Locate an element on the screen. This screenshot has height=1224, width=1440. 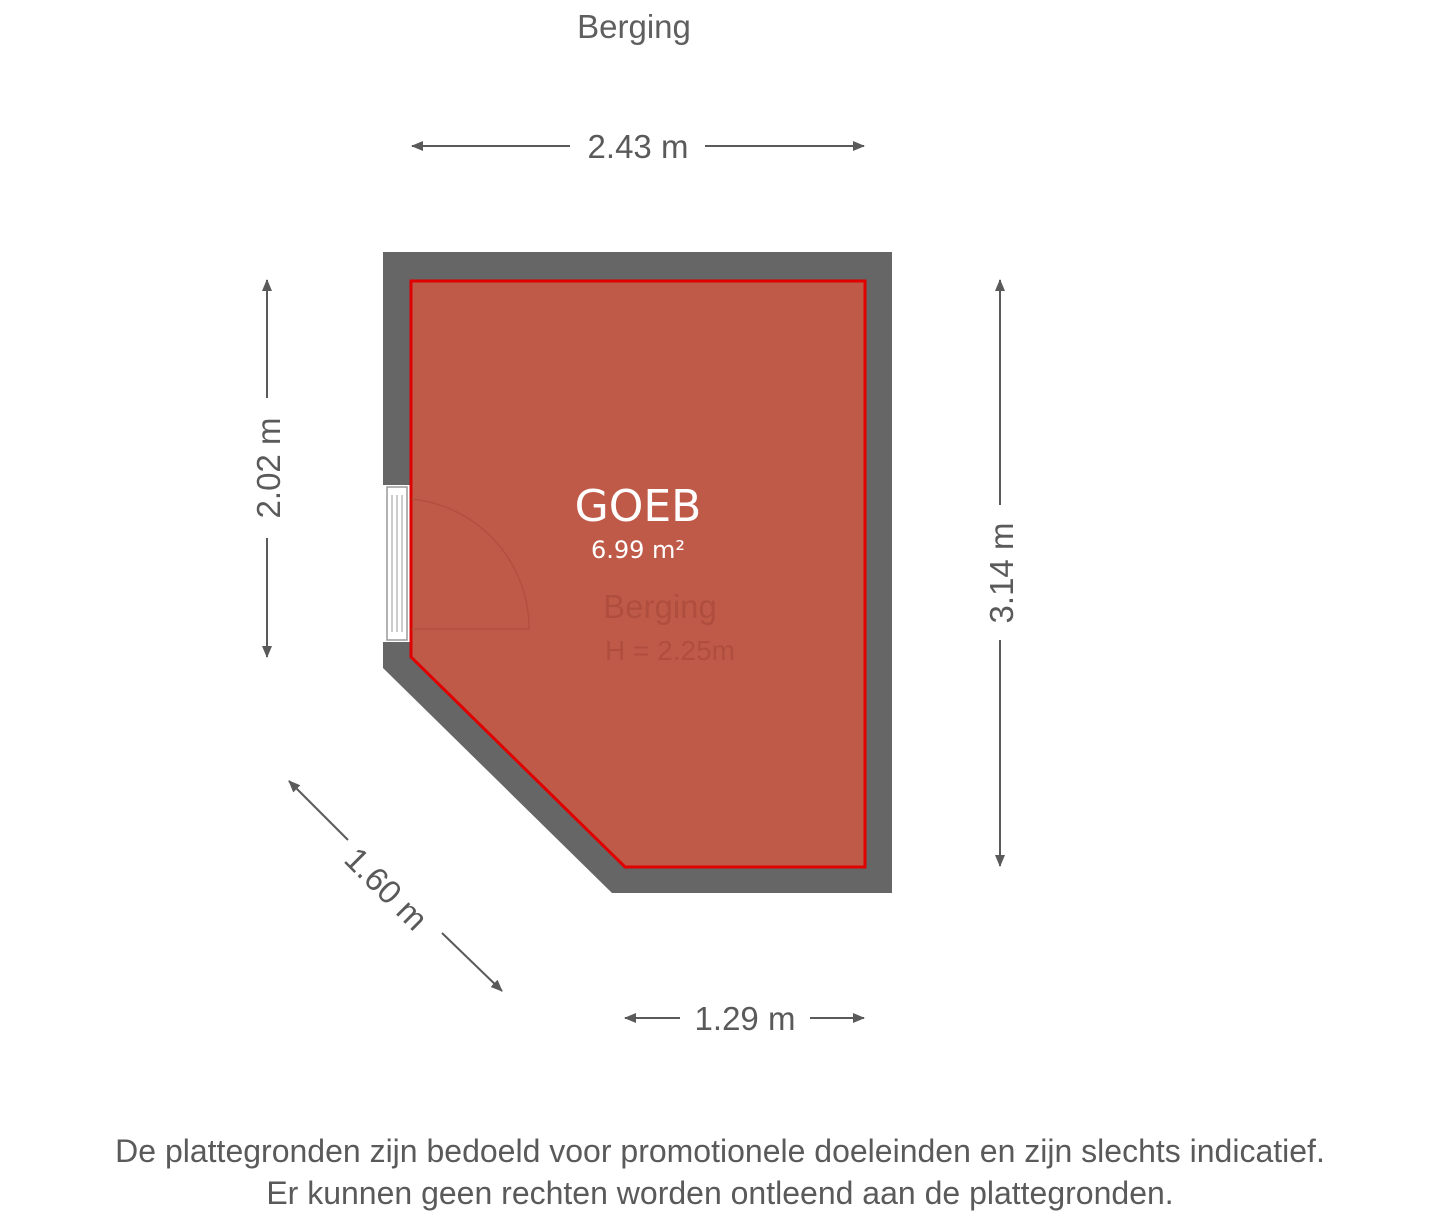
dimension-diagonal-label: 1.60 m is located at coordinates (387, 889).